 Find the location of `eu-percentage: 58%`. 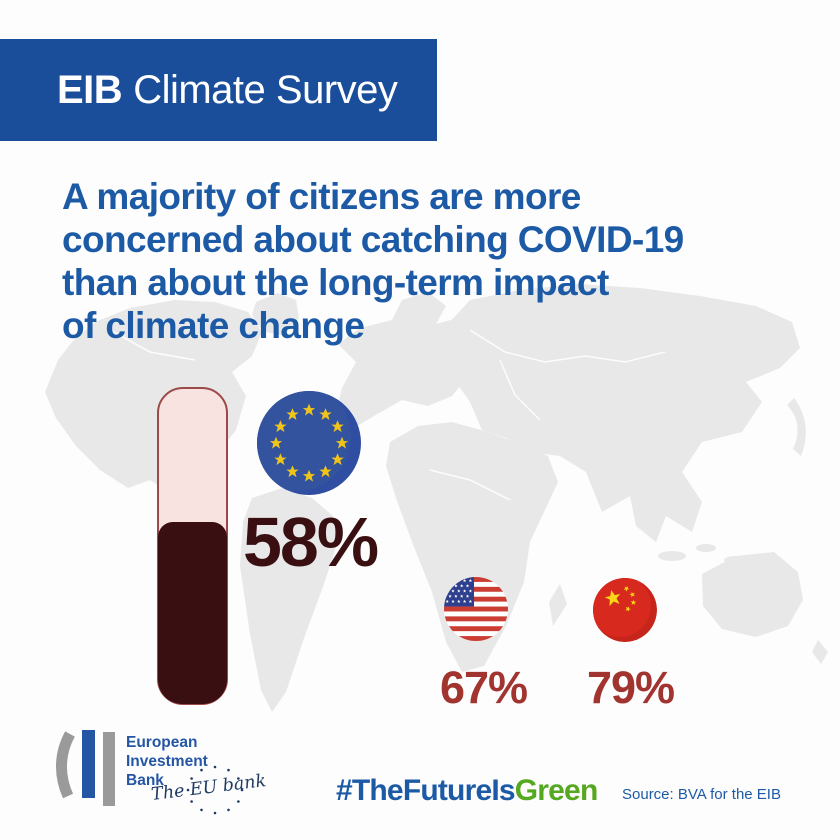

eu-percentage: 58% is located at coordinates (311, 542).